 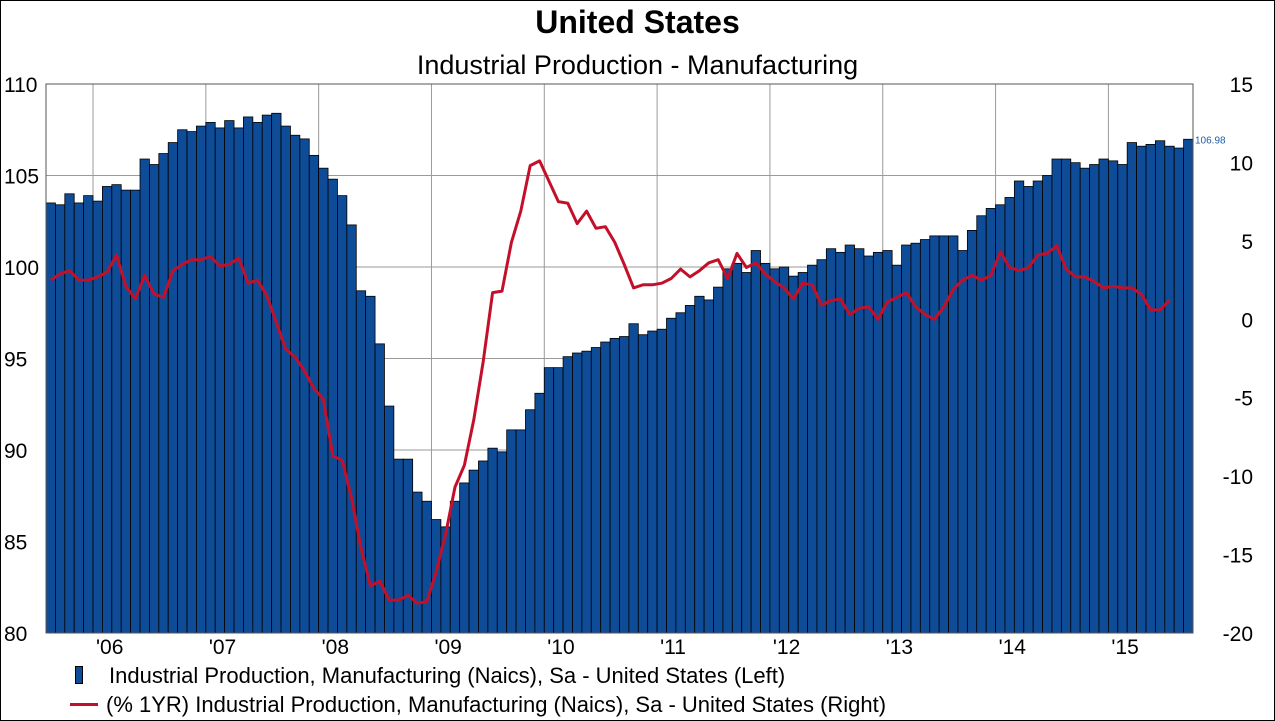 What do you see at coordinates (786, 647) in the screenshot?
I see `x-tick-label: '12` at bounding box center [786, 647].